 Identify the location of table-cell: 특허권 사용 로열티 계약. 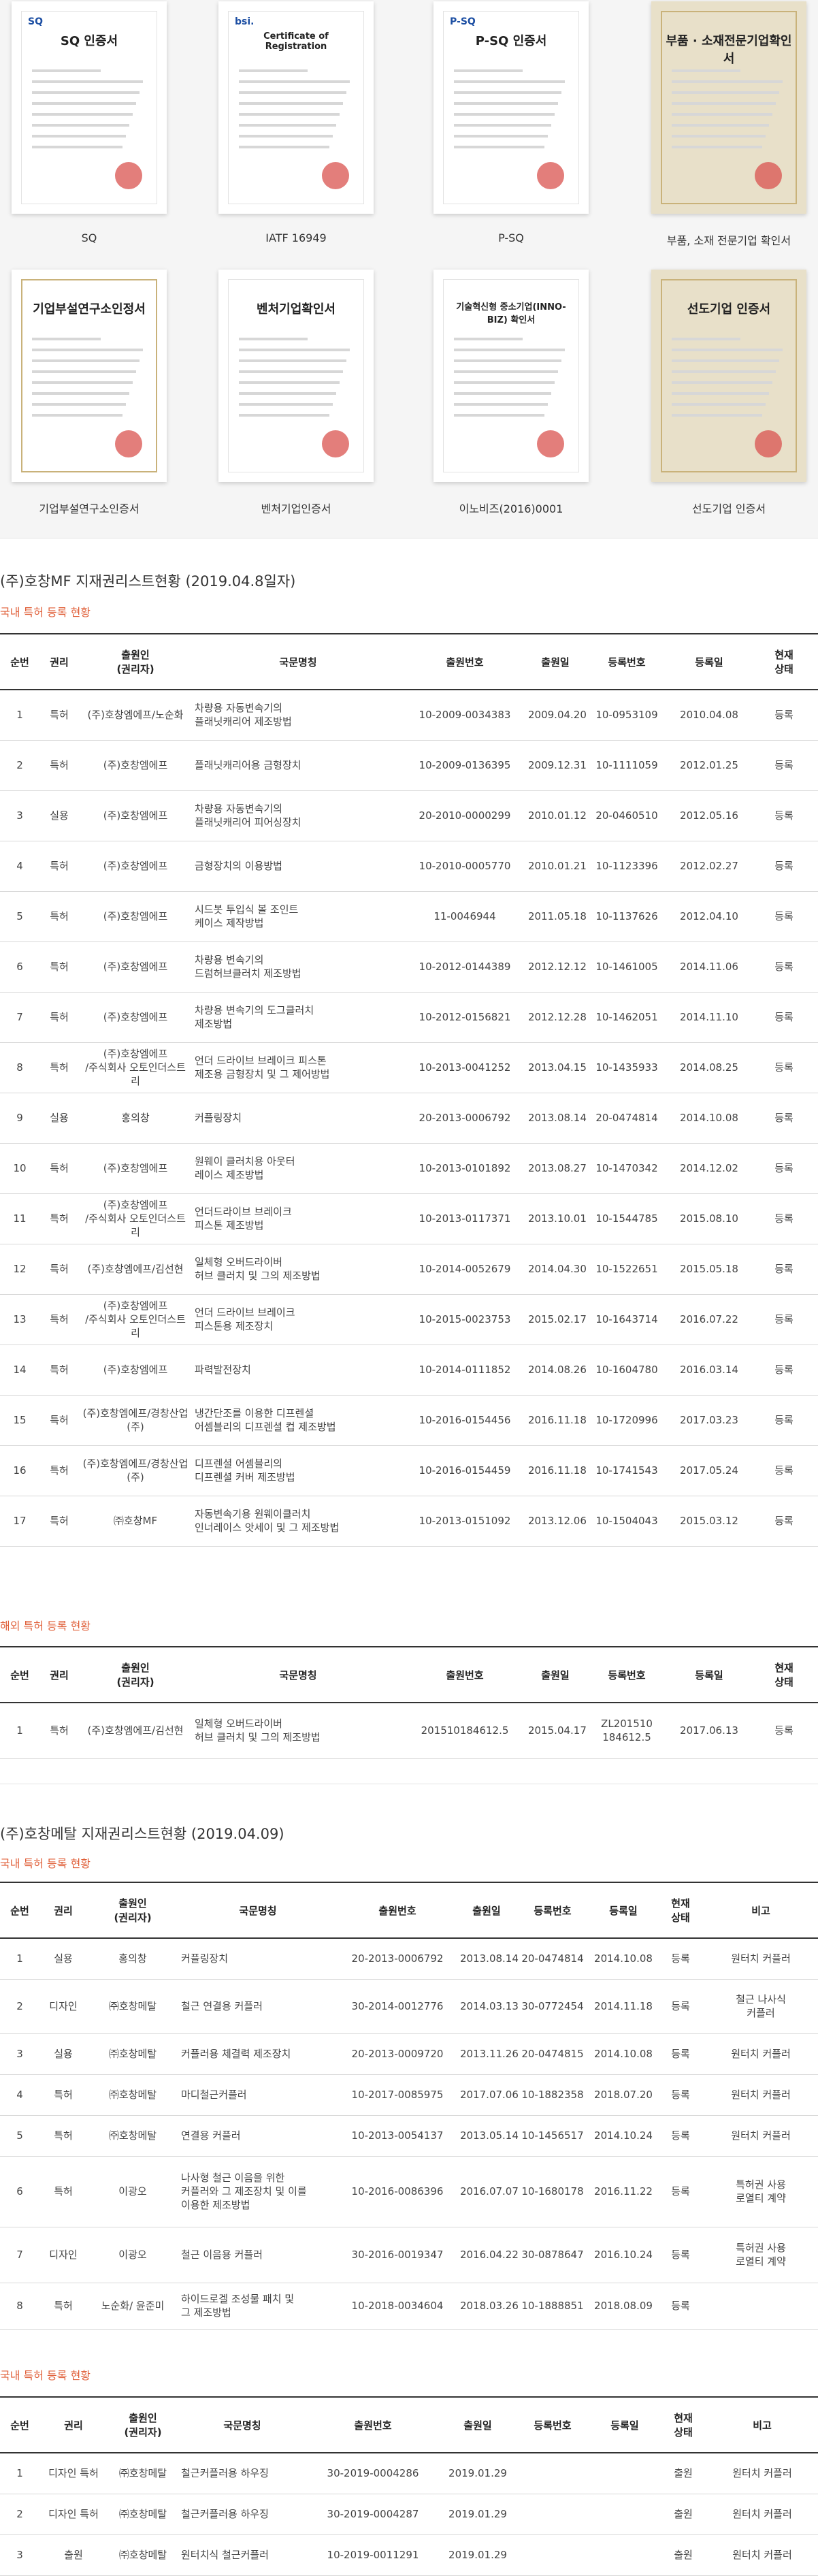
(761, 2255).